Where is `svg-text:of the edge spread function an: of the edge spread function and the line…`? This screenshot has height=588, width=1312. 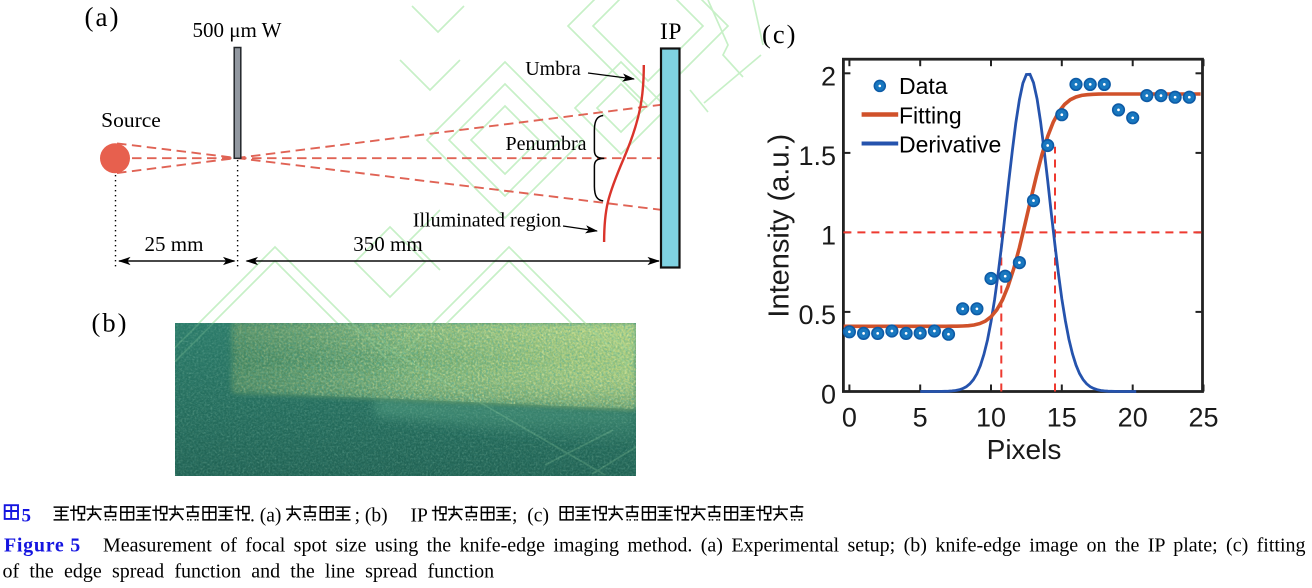
svg-text:of the edge spread function an: of the edge spread function and the line… is located at coordinates (249, 572).